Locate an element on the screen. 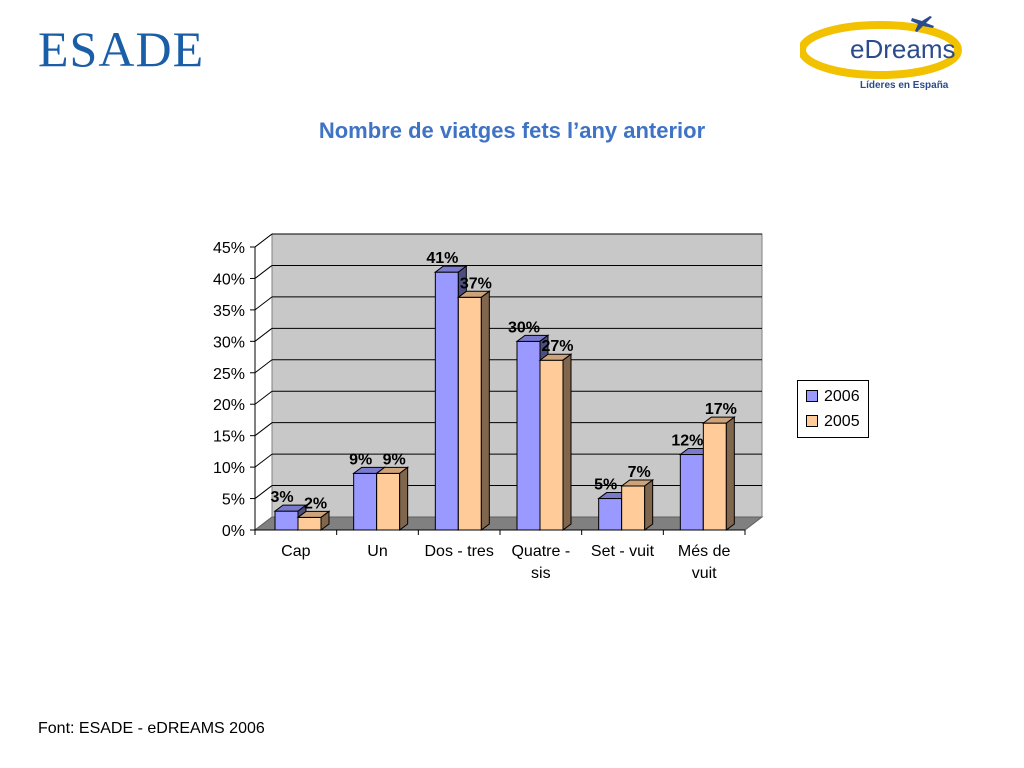  edreams-logo-ring is located at coordinates (881, 50).